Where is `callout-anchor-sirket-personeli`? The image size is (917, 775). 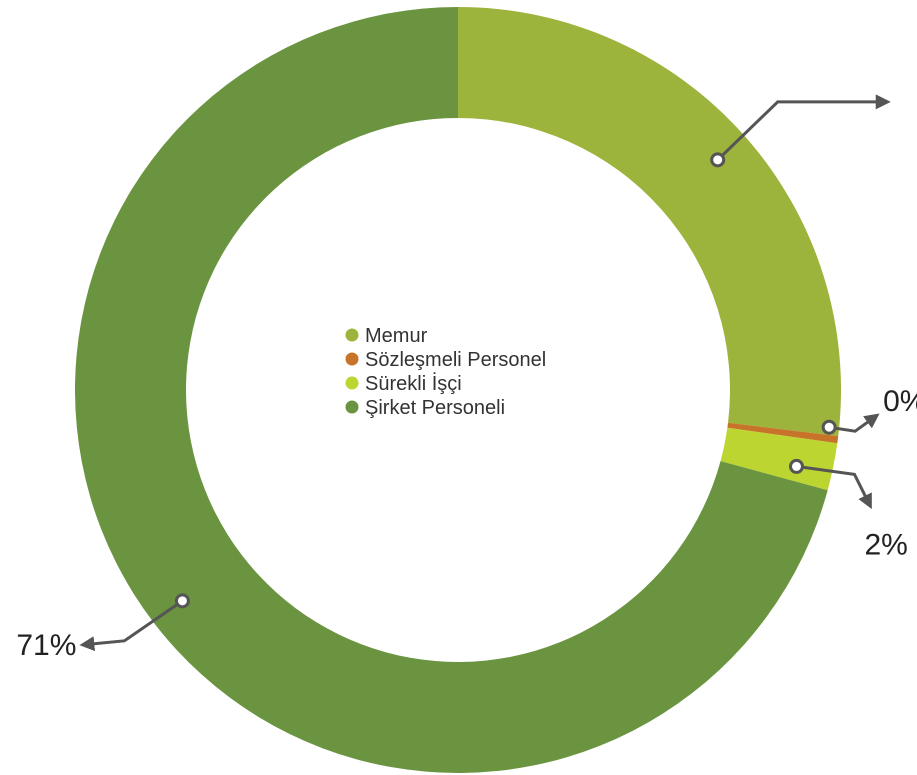
callout-anchor-sirket-personeli is located at coordinates (182, 601).